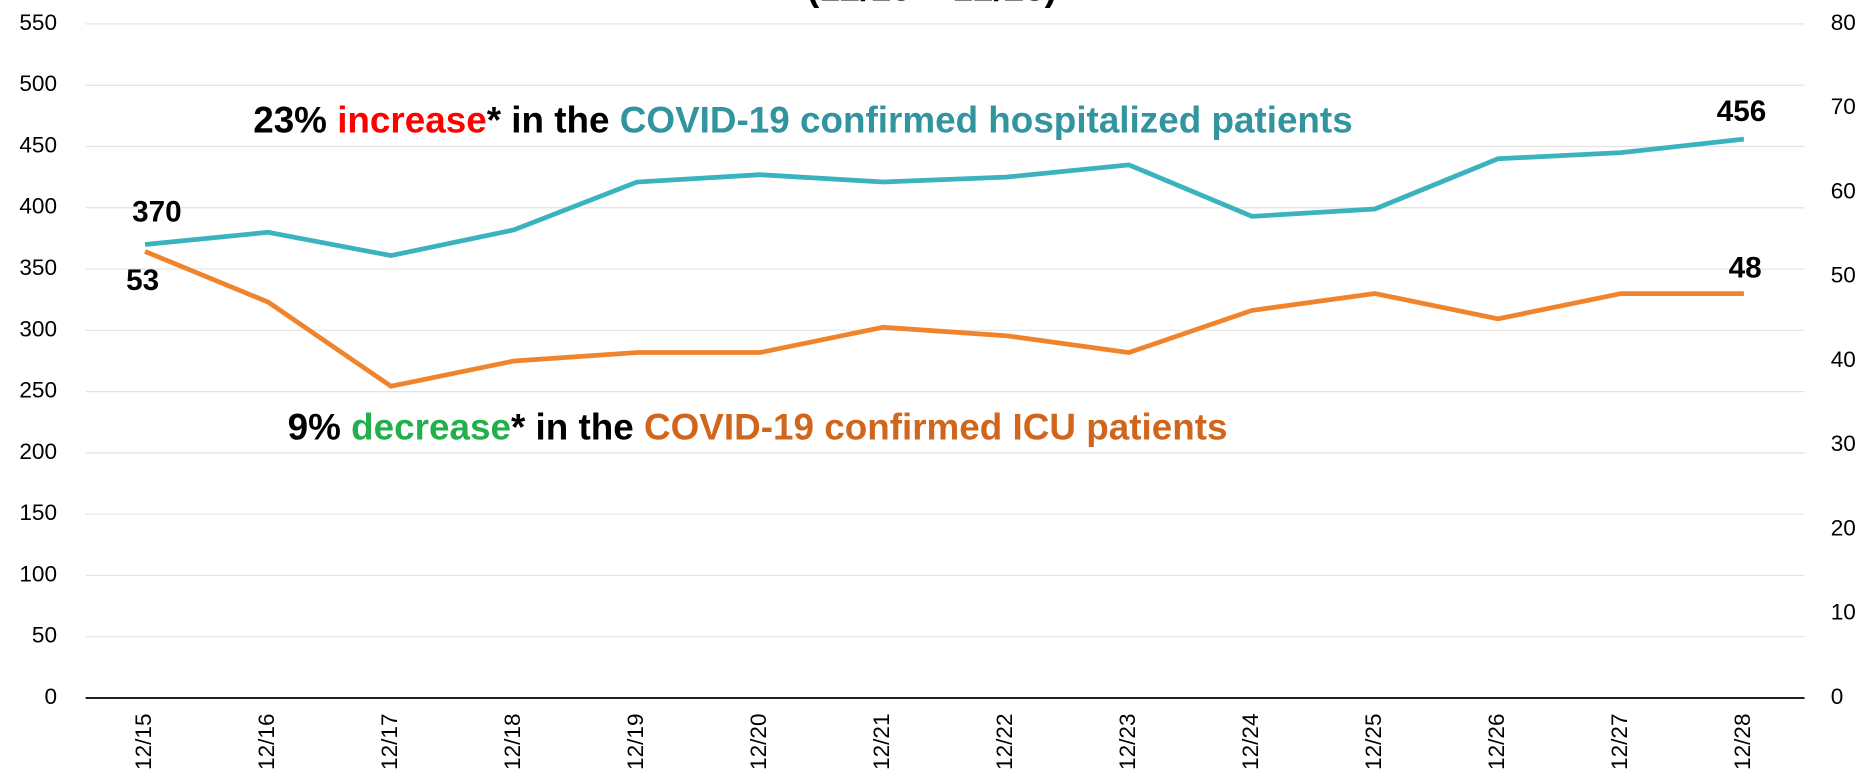  Describe the element at coordinates (1742, 111) in the screenshot. I see `data-label: 456` at that location.